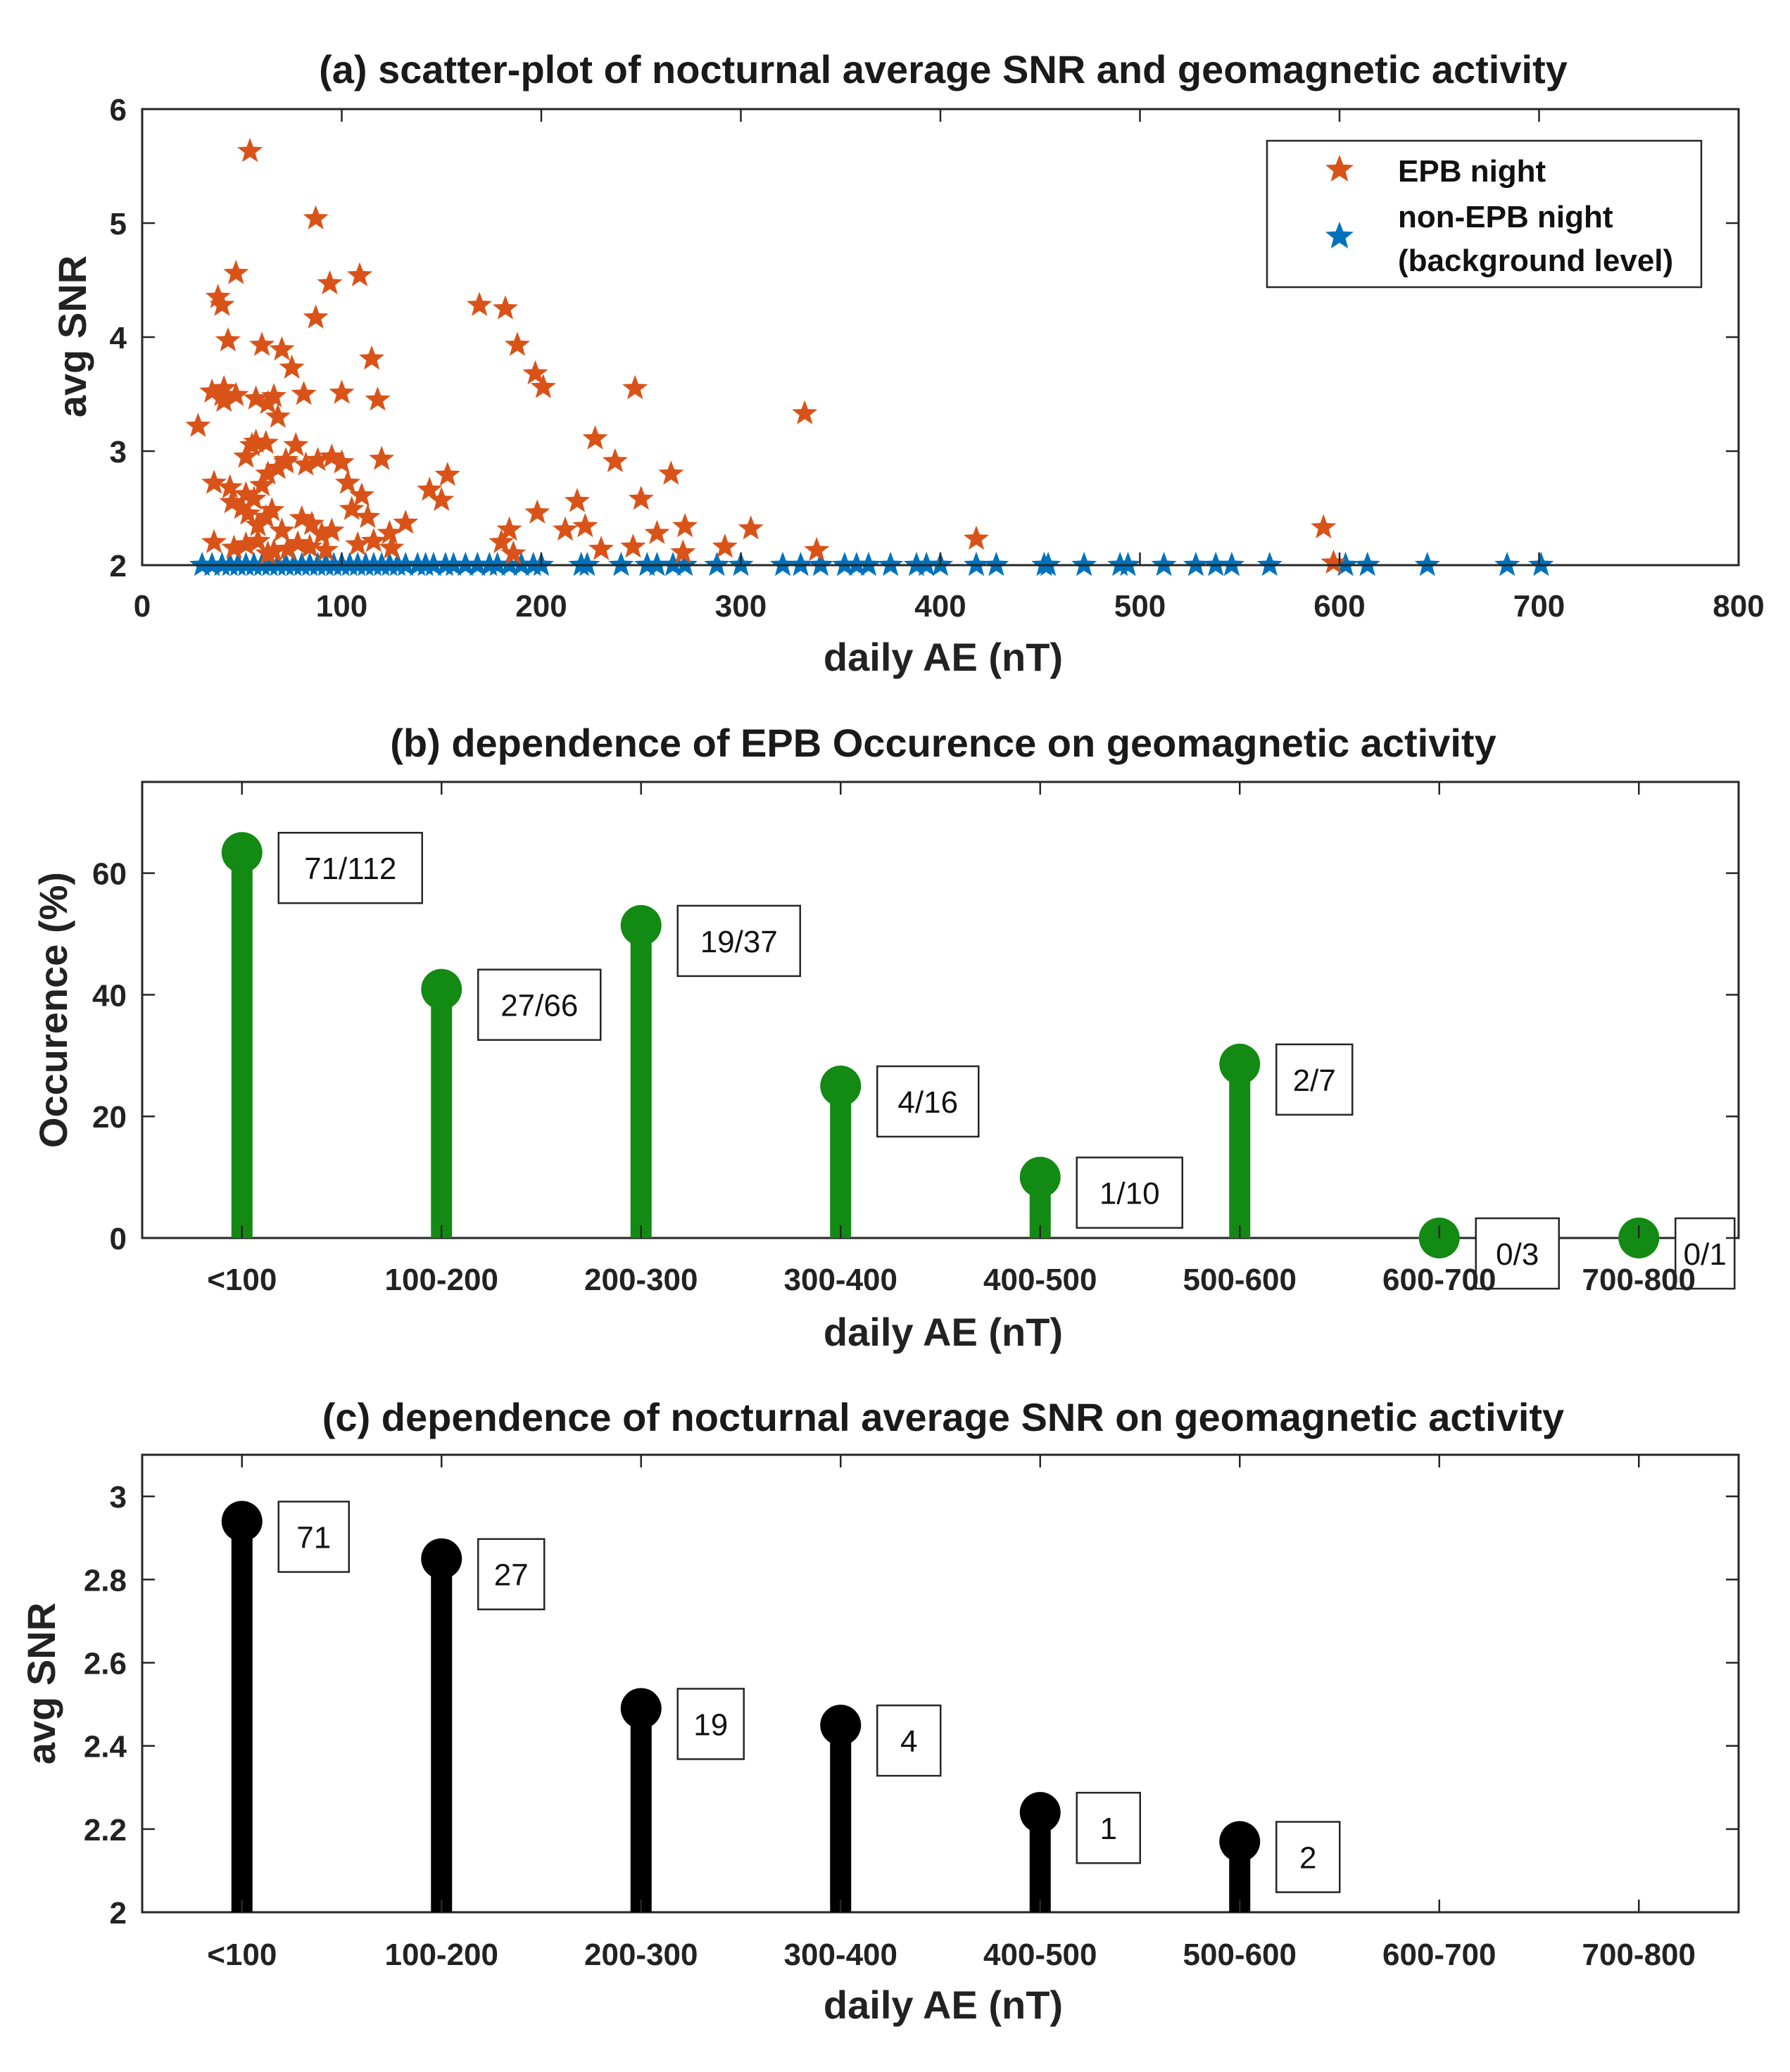  Describe the element at coordinates (940, 606) in the screenshot. I see `x-tick-label: 400` at that location.